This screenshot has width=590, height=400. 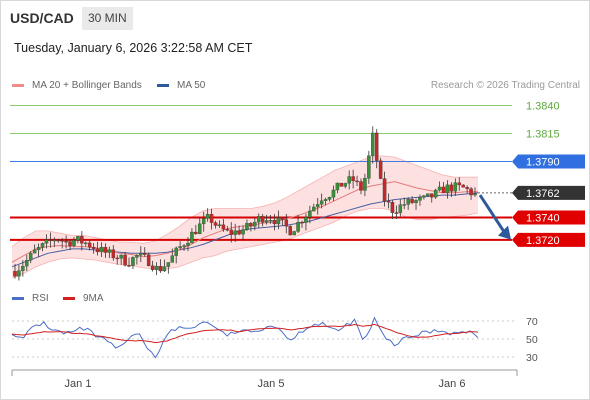 I want to click on rsi-tick-label: 70, so click(x=532, y=322).